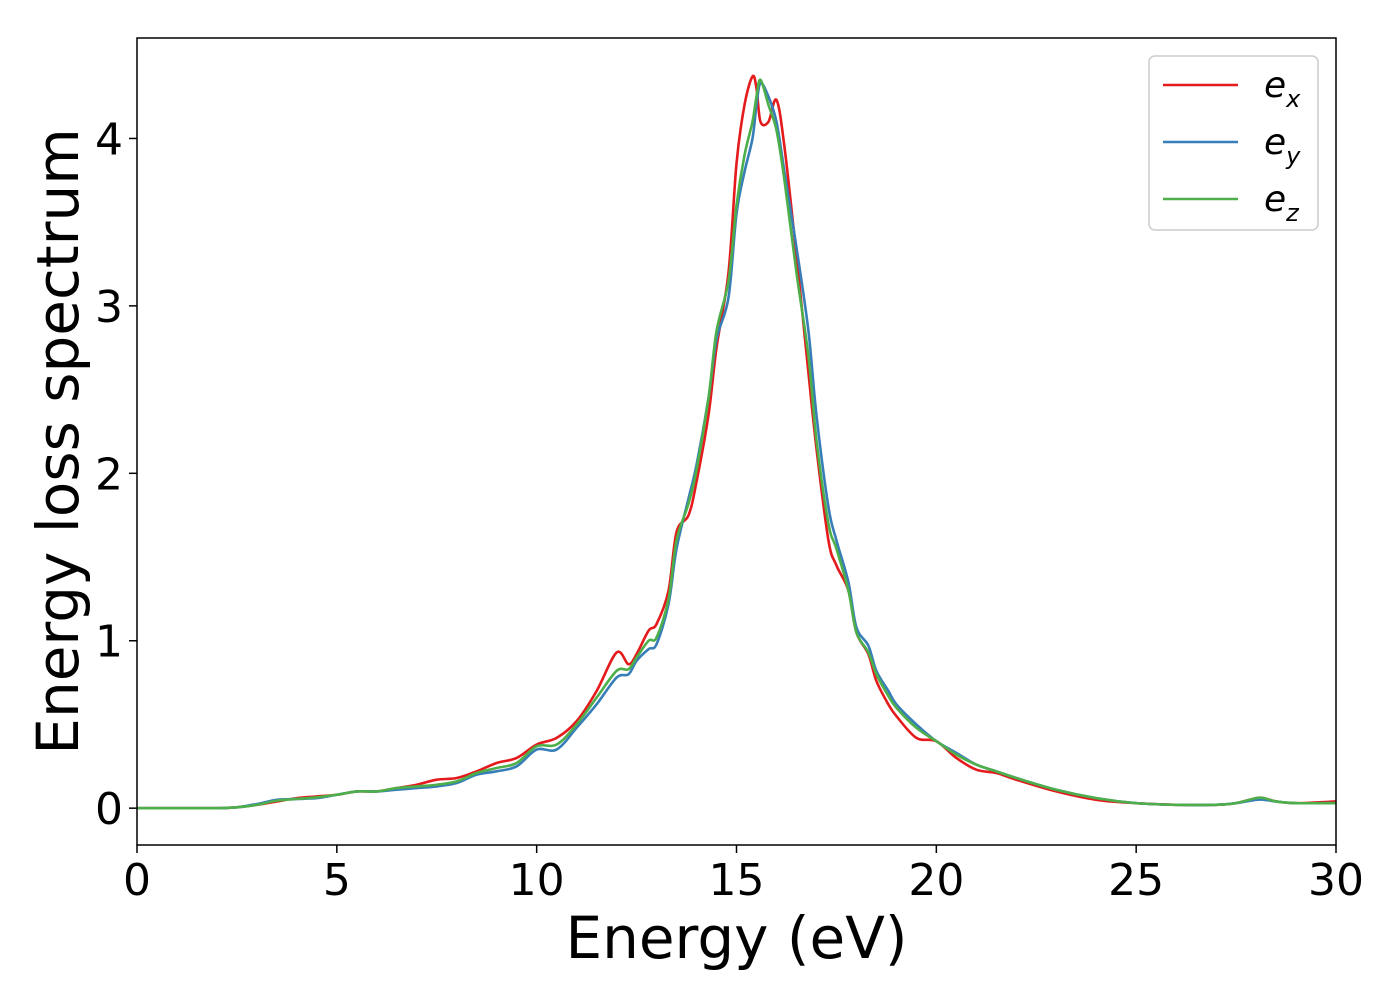 This screenshot has width=1400, height=1000. I want to click on x-axis-title: Energy (eV), so click(736, 938).